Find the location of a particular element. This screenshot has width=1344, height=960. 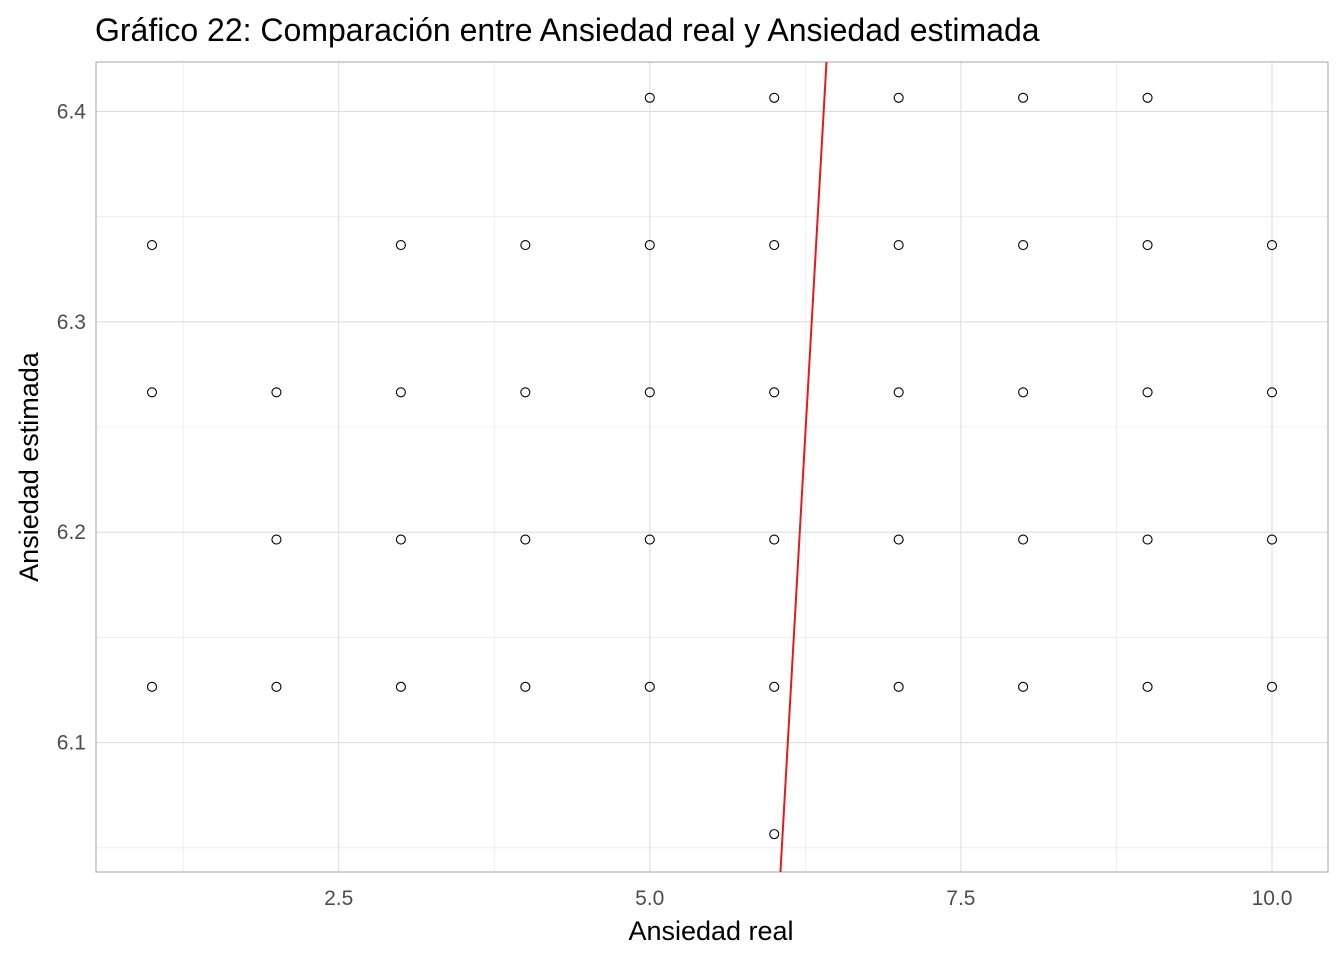

x-axis-ticks: 2.5 5.0 7.5 10.0 is located at coordinates (808, 898).